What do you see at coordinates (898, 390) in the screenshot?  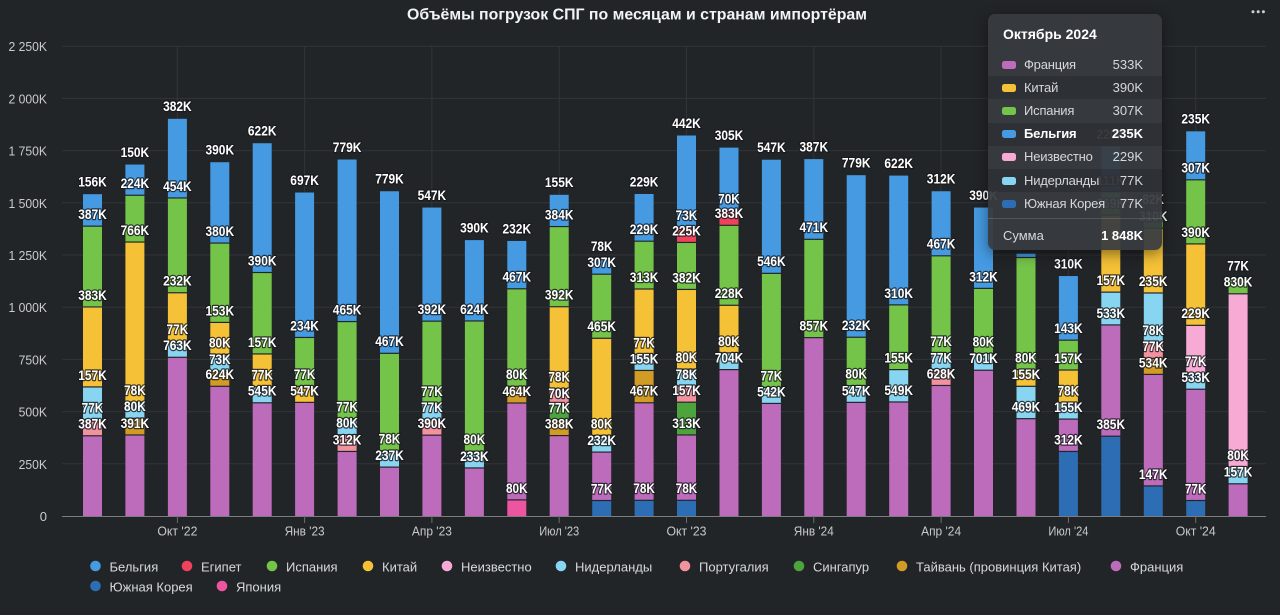 I see `svg-text: 549K` at bounding box center [898, 390].